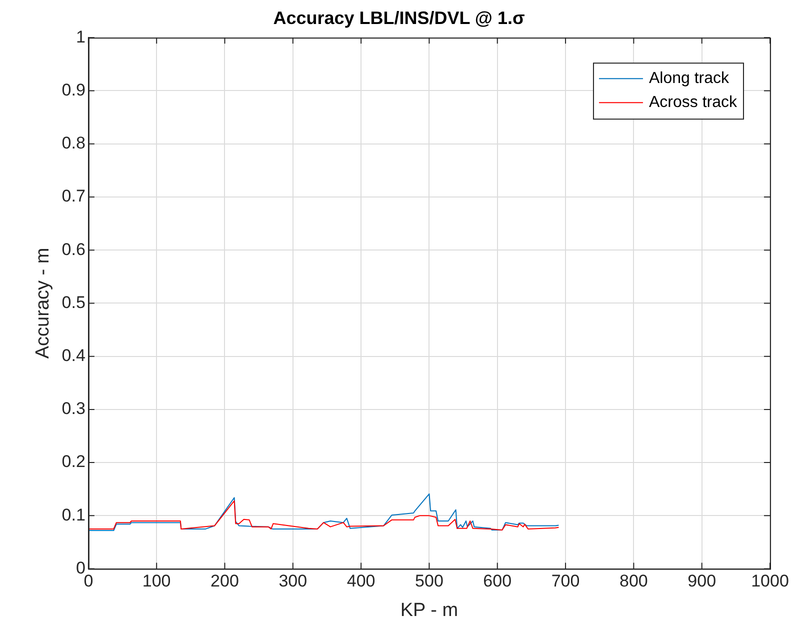 The width and height of the screenshot is (804, 626). I want to click on y-axis-title: Accuracy - m, so click(43, 303).